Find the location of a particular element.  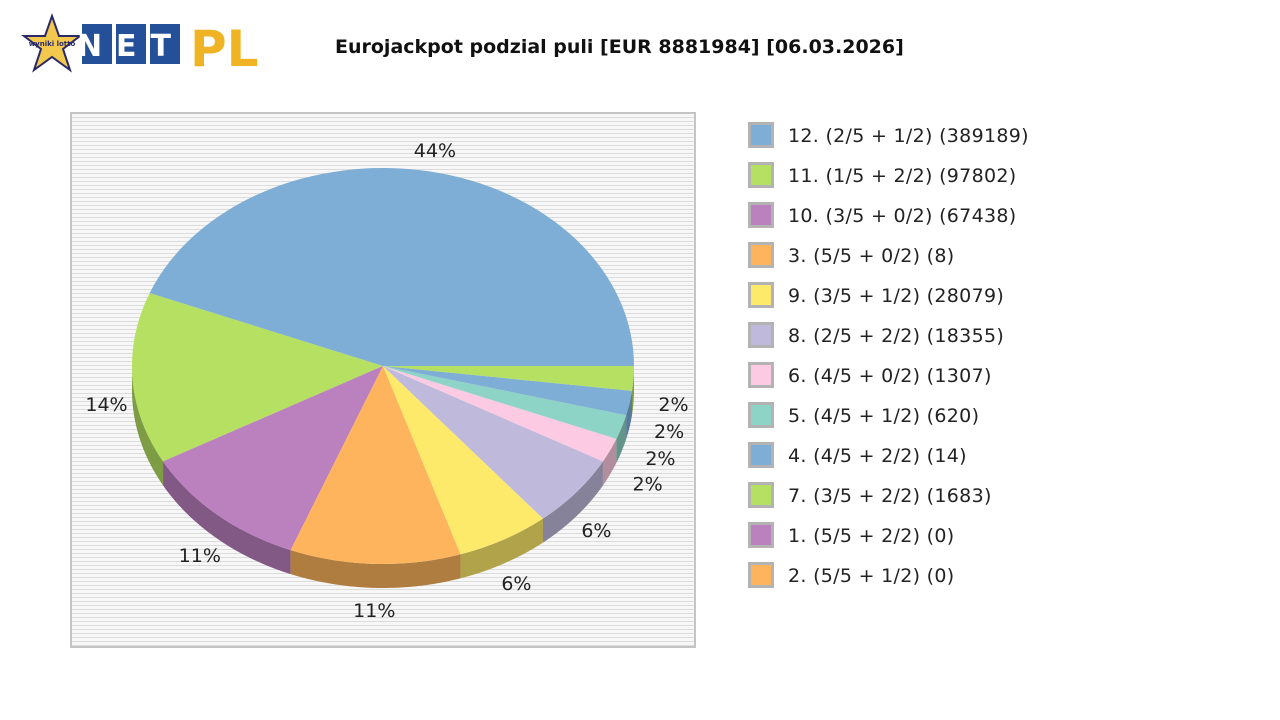

logo-badge-text: wyniki lotto is located at coordinates (52, 44).